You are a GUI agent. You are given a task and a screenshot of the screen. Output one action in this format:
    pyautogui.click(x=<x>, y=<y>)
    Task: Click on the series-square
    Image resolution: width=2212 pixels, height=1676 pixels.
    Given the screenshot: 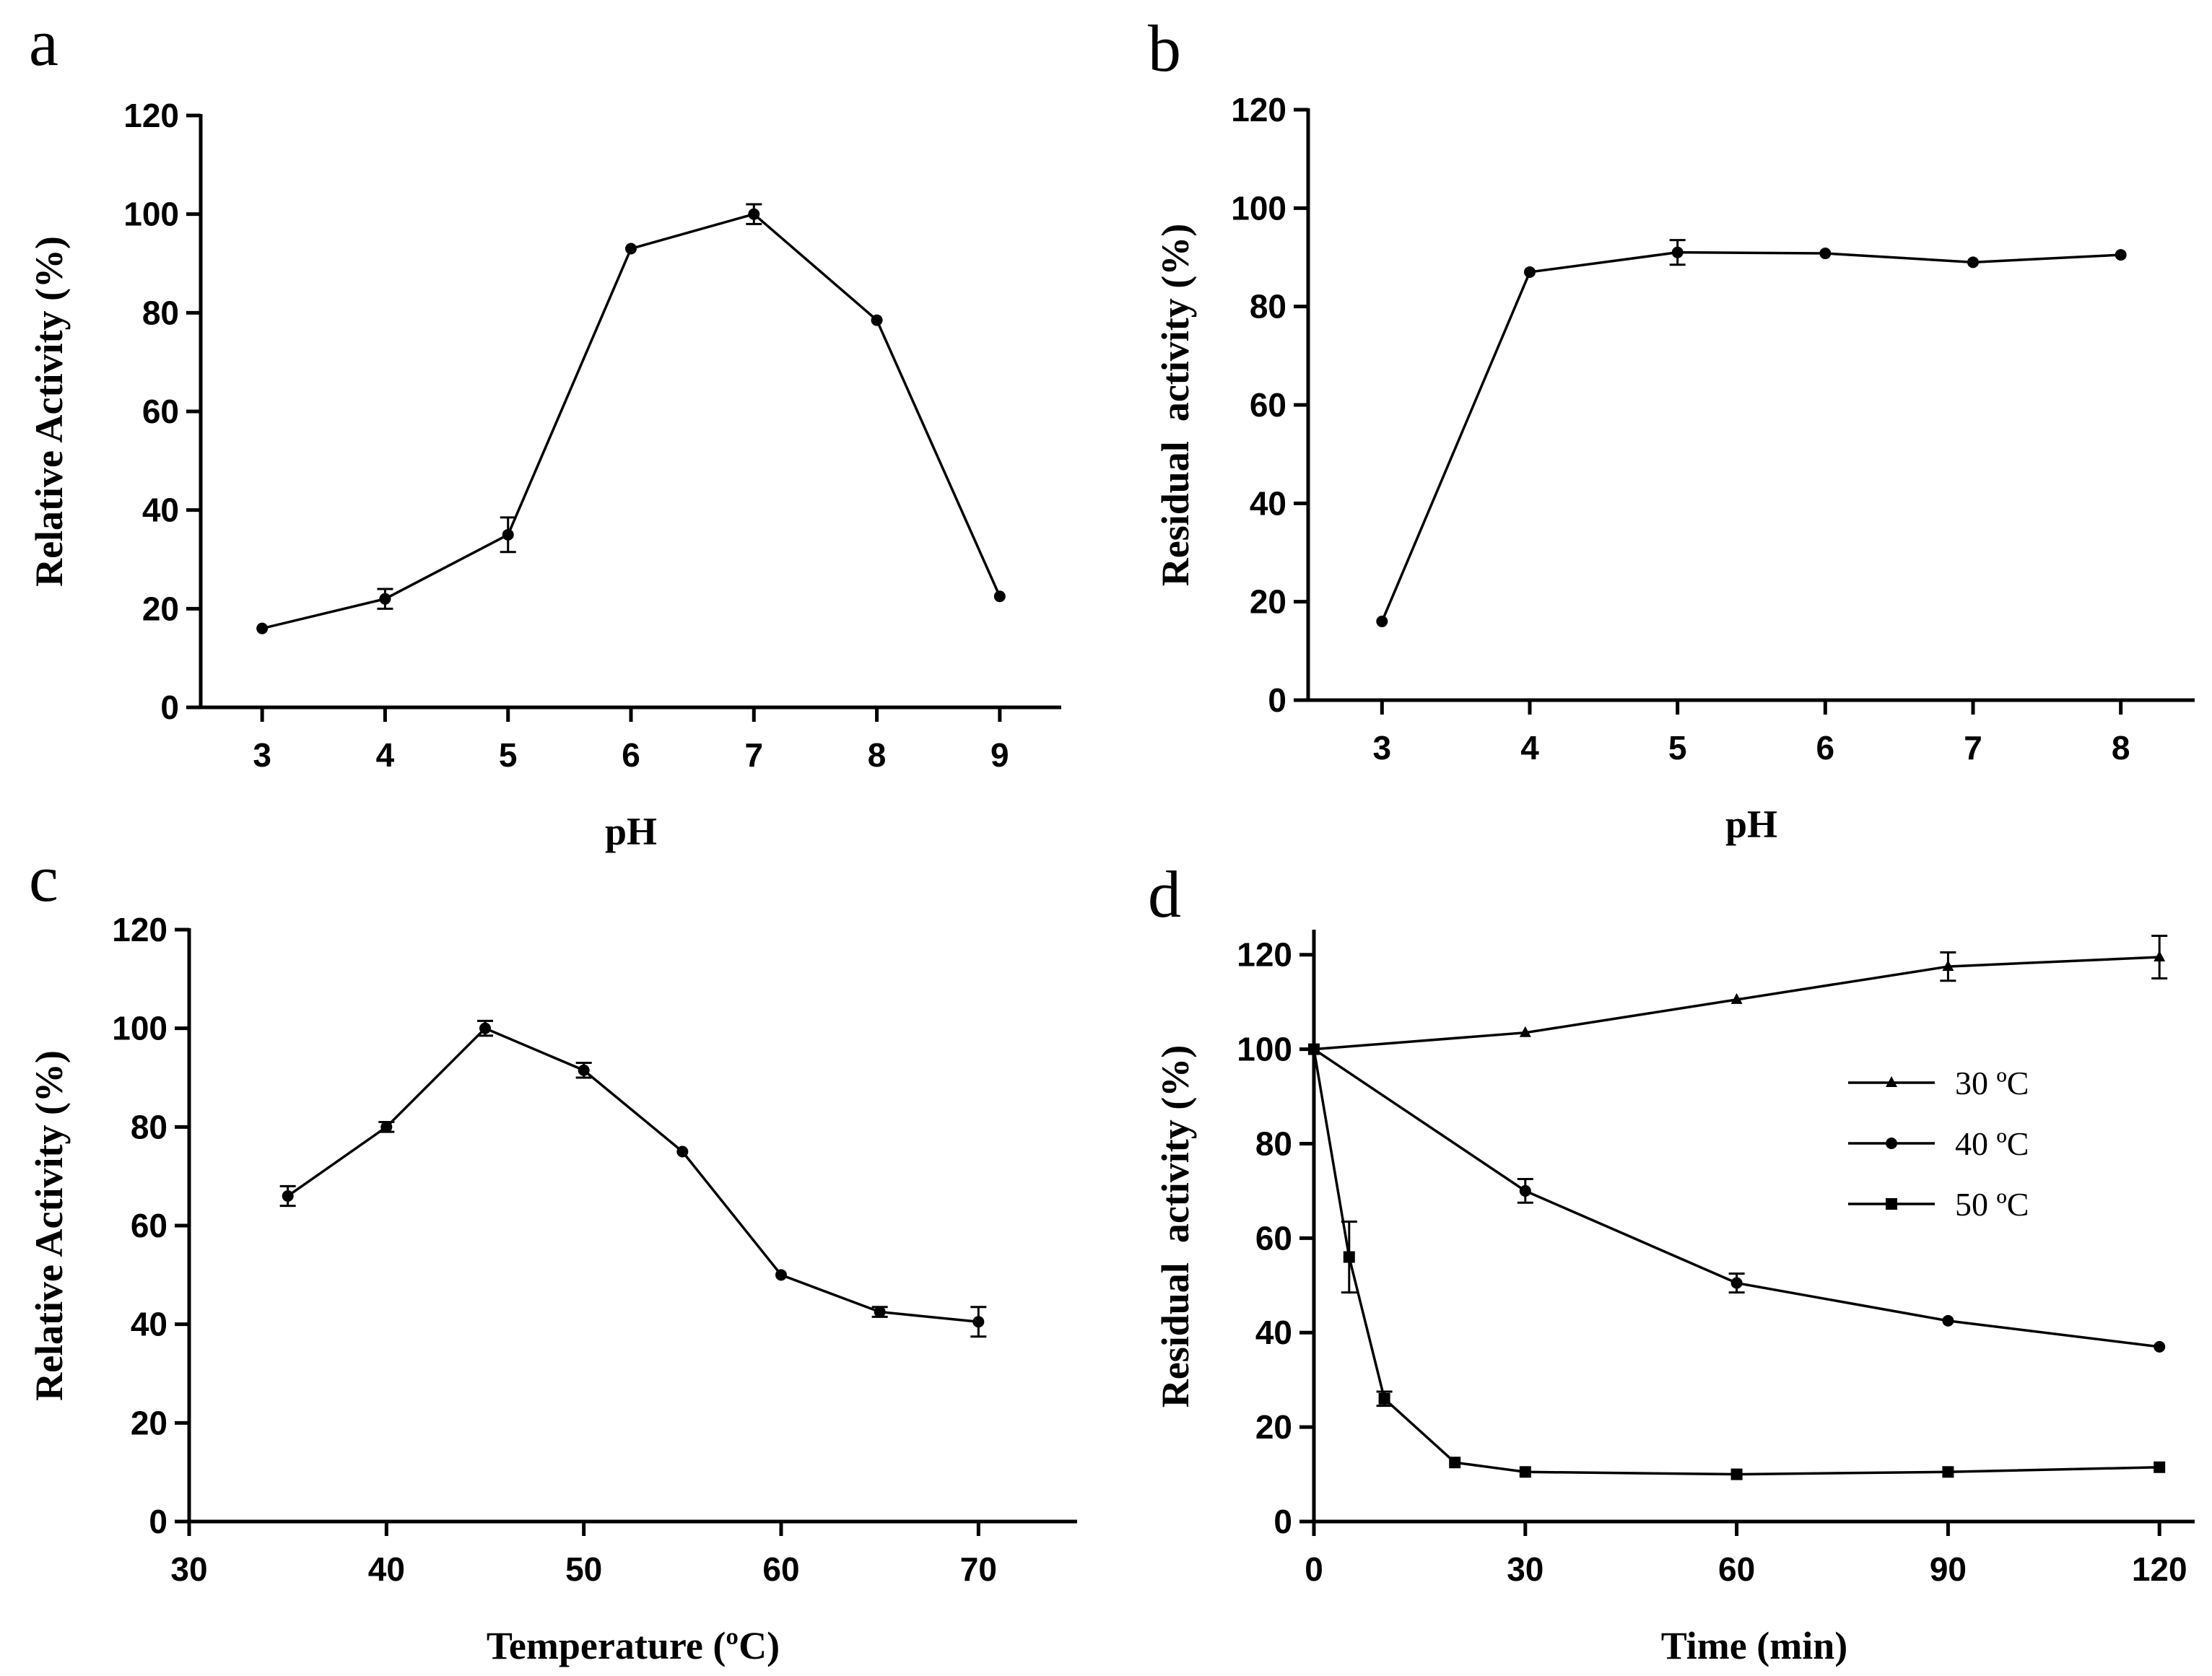 What is the action you would take?
    pyautogui.click(x=1737, y=1261)
    